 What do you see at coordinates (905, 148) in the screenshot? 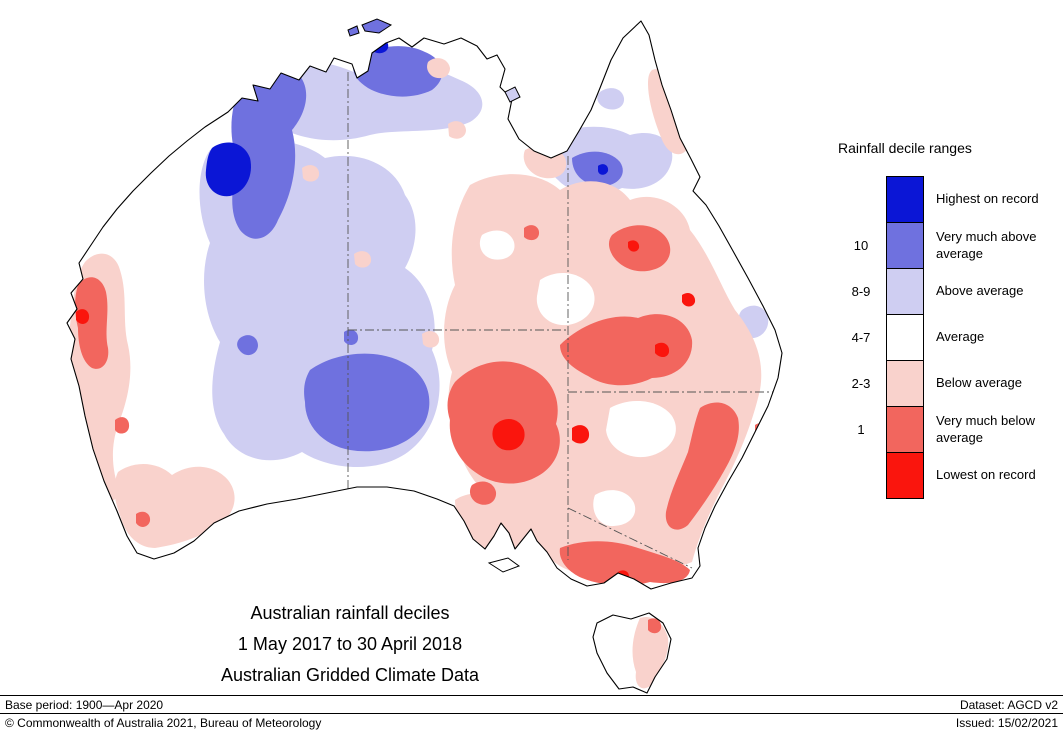
I see `legend-title: Rainfall decile ranges` at bounding box center [905, 148].